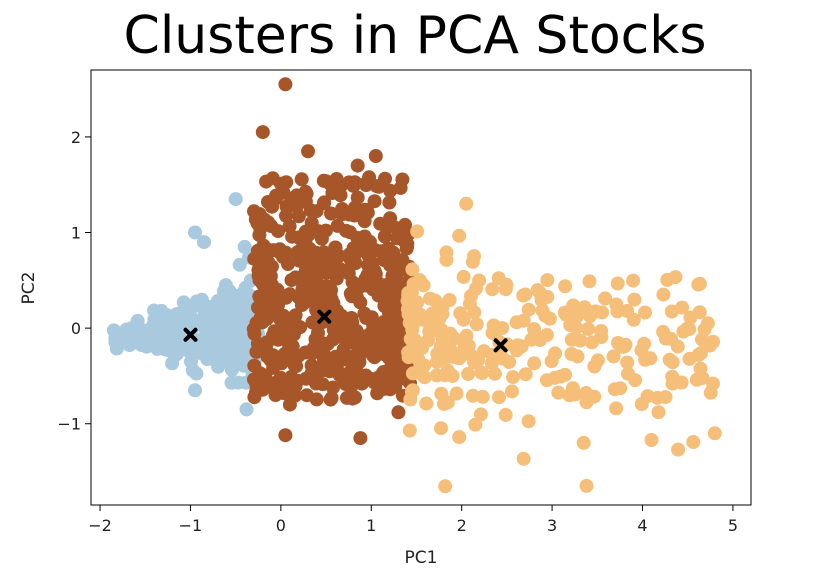 This screenshot has width=830, height=586. What do you see at coordinates (345, 331) in the screenshot?
I see `centroid-layer` at bounding box center [345, 331].